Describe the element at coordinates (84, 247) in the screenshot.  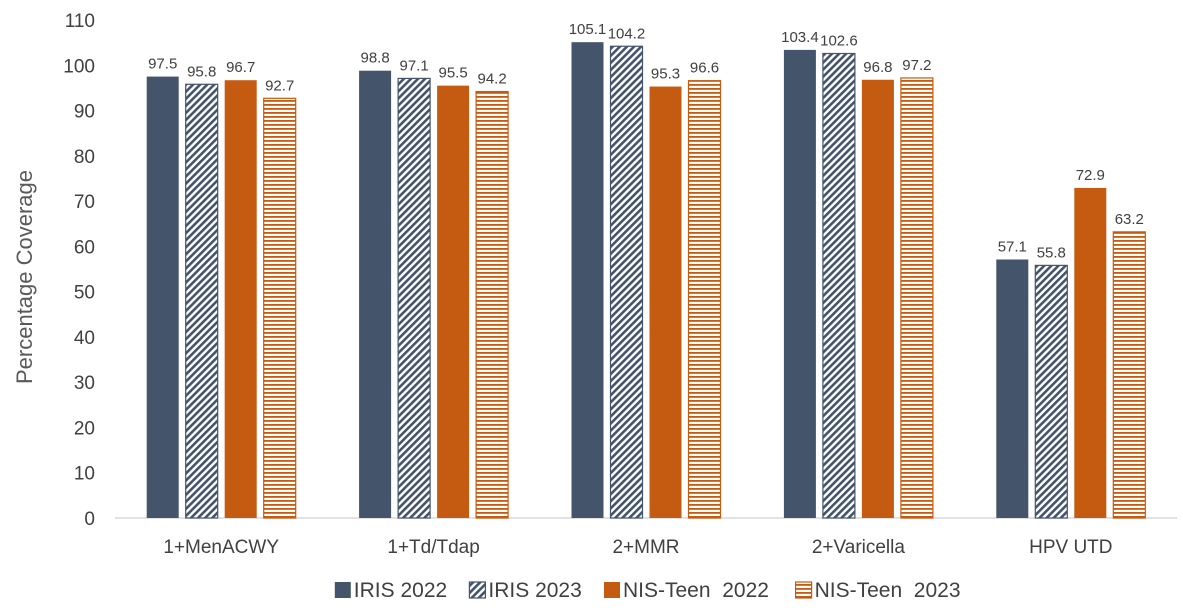
I see `y-tick-label: 60` at that location.